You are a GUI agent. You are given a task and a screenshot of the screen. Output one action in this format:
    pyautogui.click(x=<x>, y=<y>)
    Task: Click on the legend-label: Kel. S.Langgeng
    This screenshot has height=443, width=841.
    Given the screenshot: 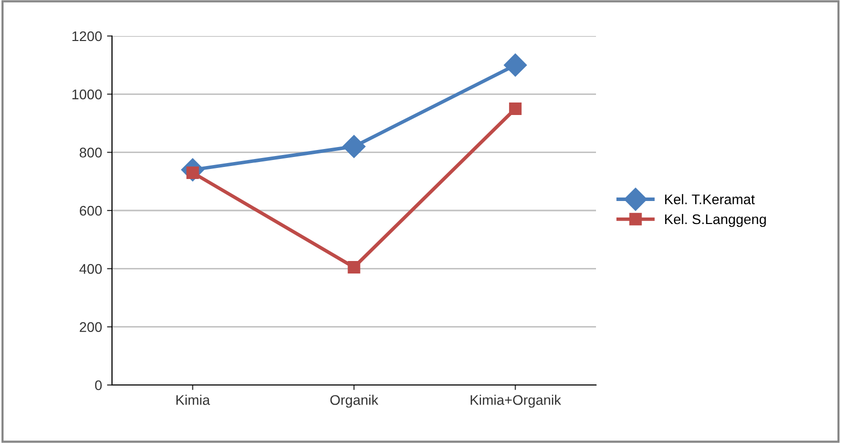 What is the action you would take?
    pyautogui.click(x=715, y=220)
    